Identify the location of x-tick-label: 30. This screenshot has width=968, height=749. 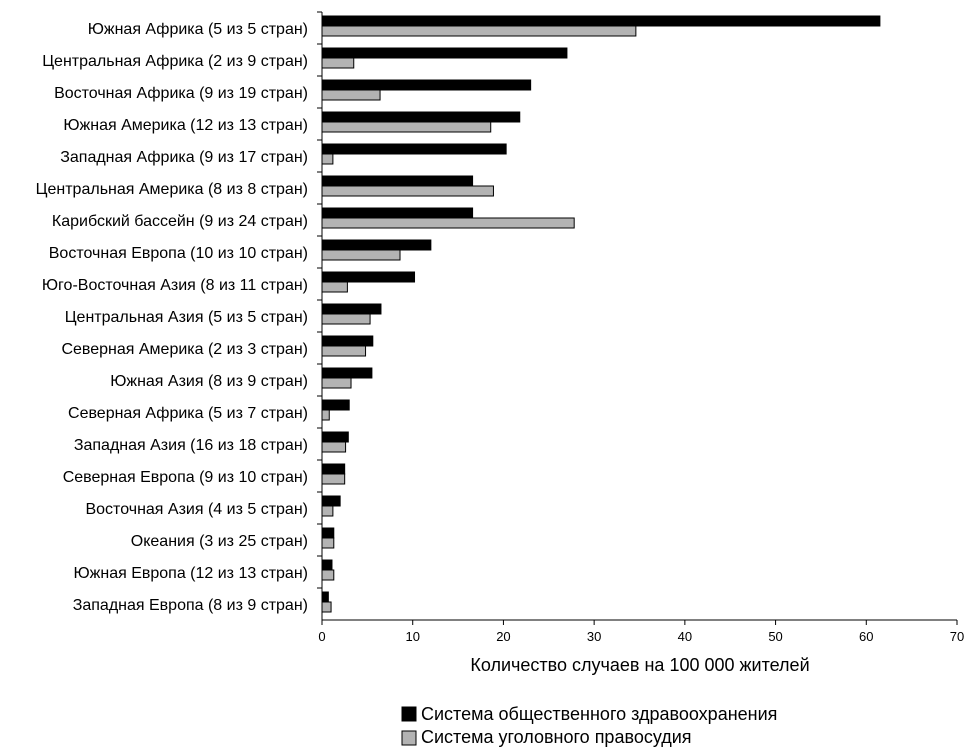
(594, 636).